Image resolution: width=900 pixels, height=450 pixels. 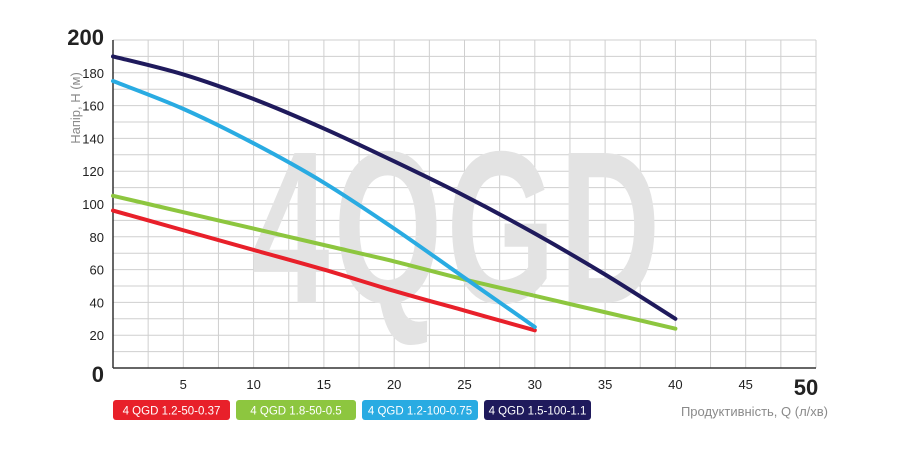 I want to click on x-tick-label: 35, so click(x=605, y=384).